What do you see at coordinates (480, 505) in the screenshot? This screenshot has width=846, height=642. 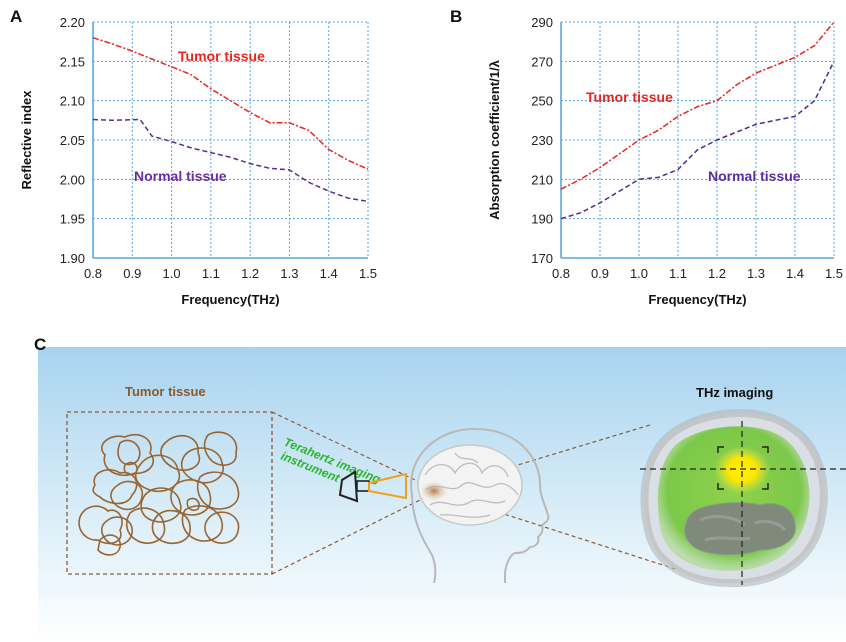 I see `head-icon` at bounding box center [480, 505].